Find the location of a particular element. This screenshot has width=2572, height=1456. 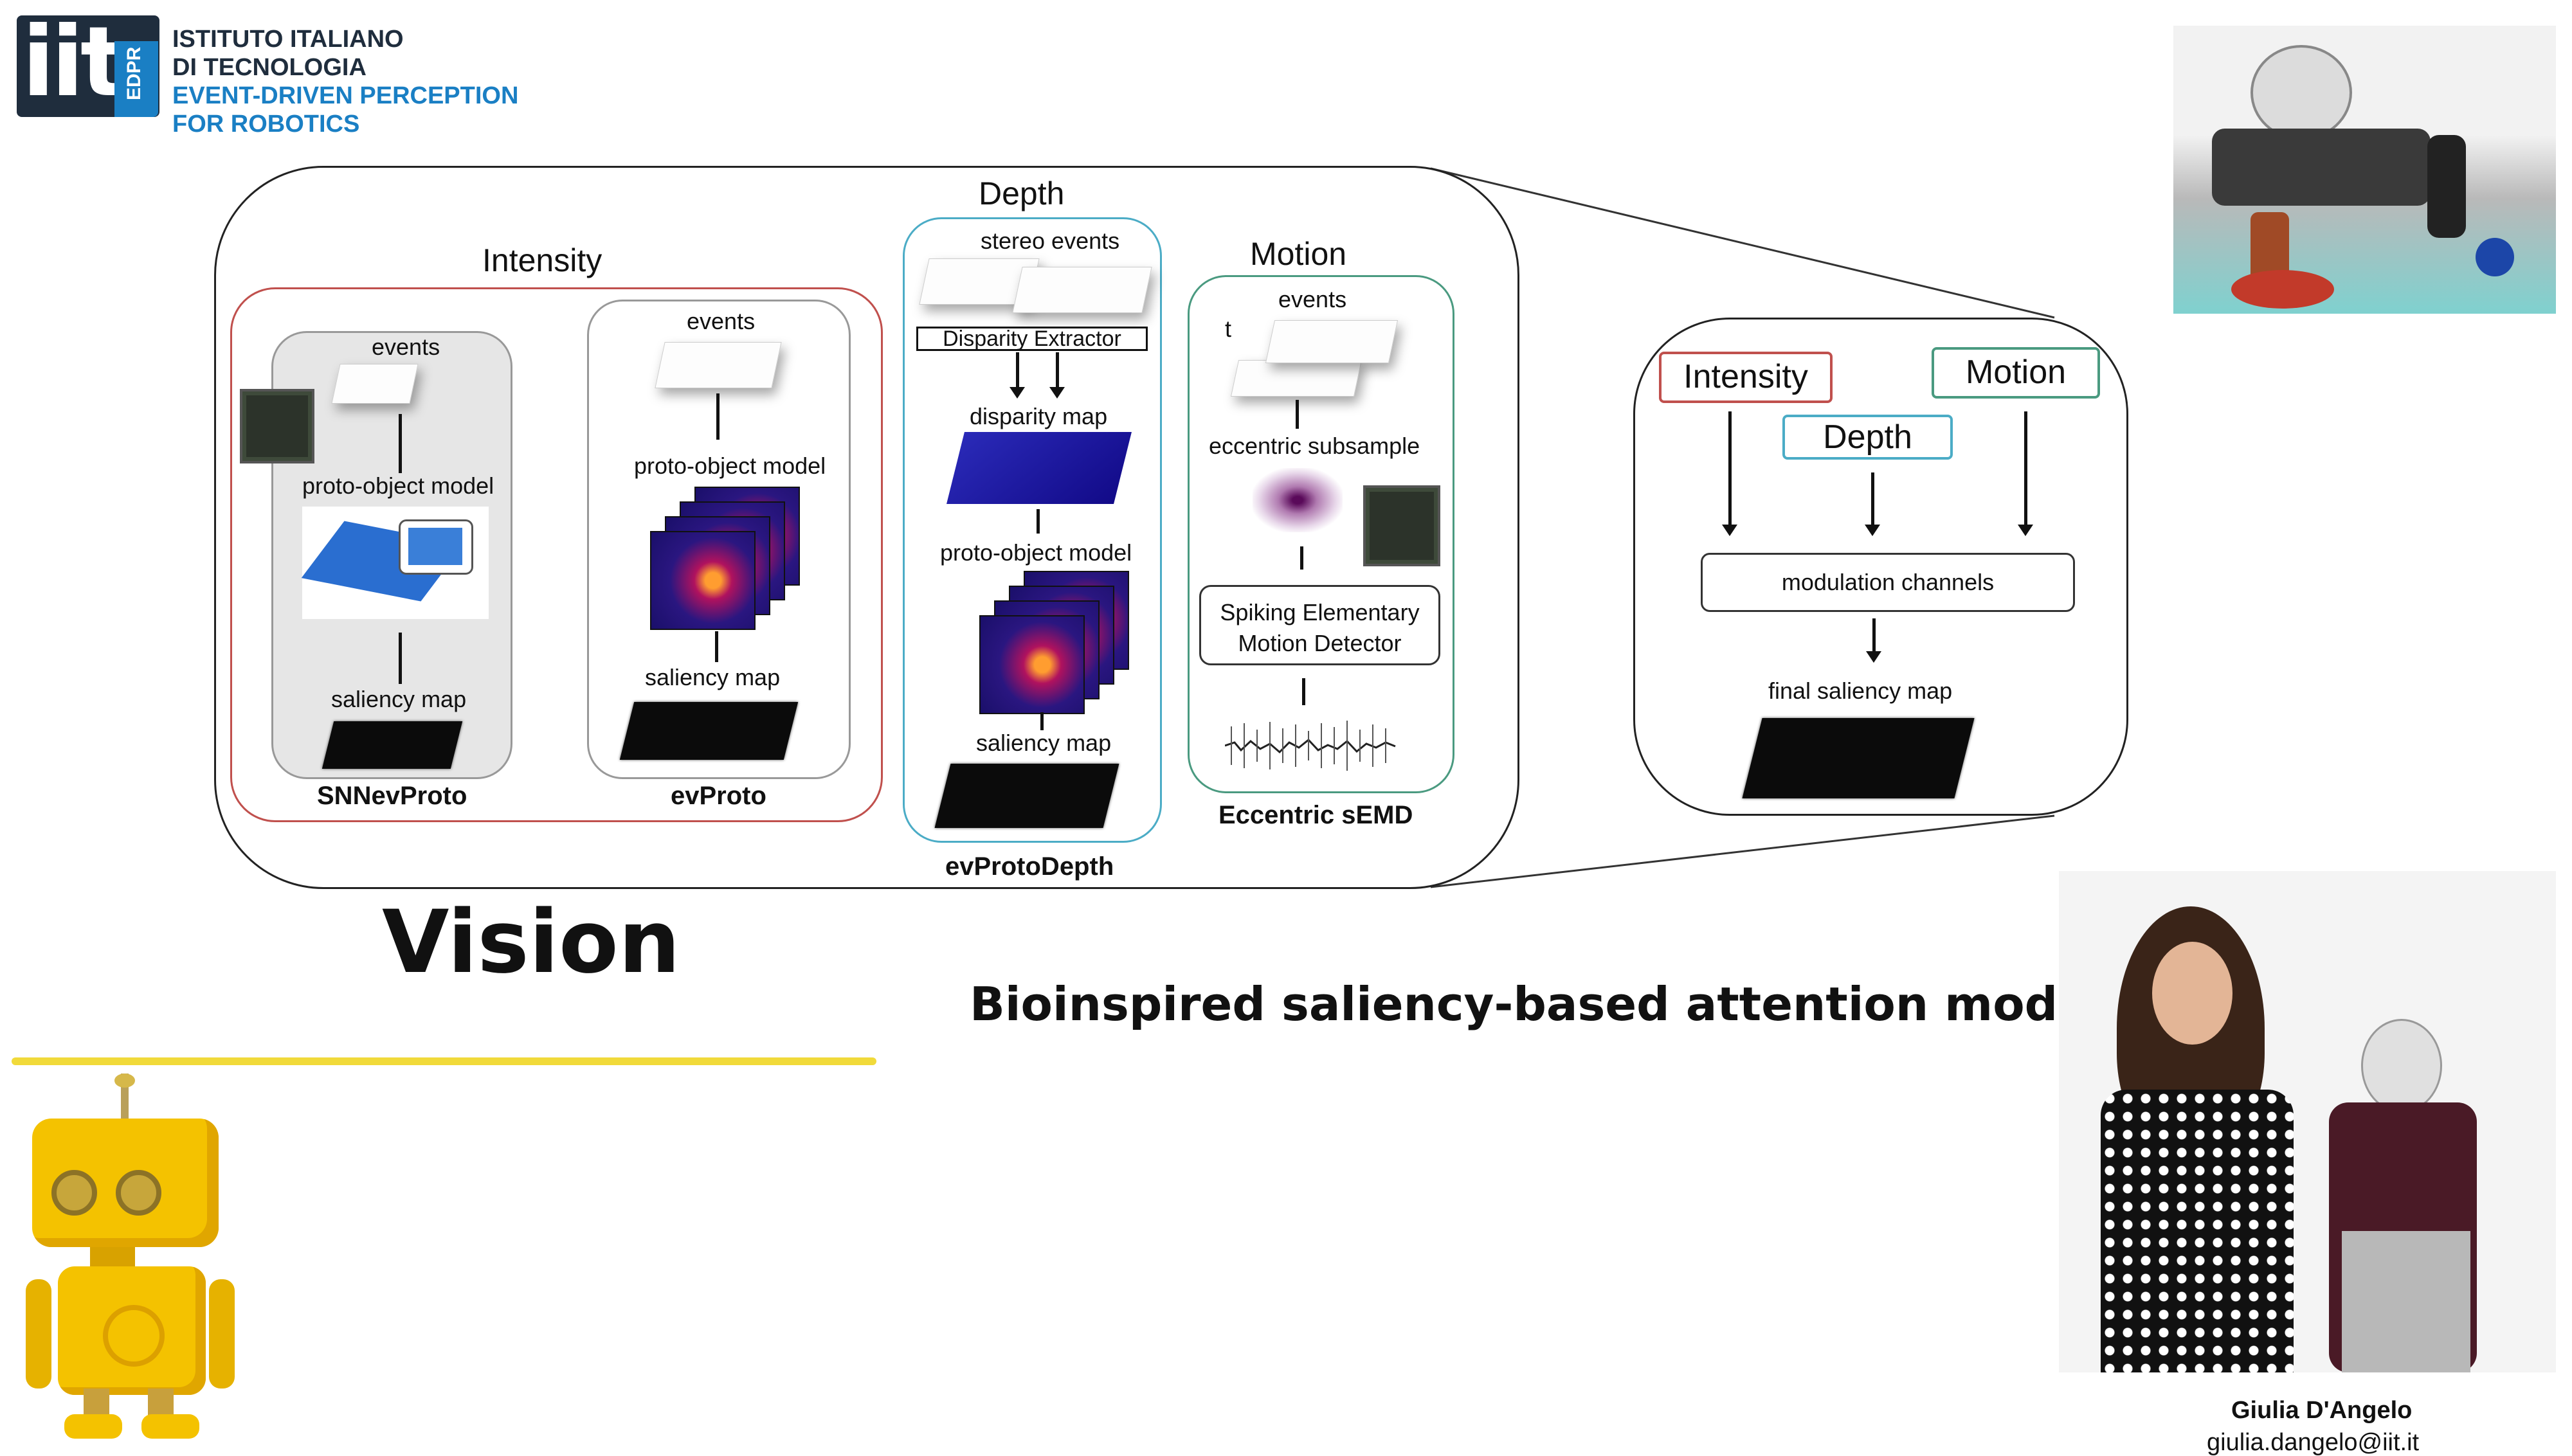

saliency-summary-panel is located at coordinates (1880, 567).